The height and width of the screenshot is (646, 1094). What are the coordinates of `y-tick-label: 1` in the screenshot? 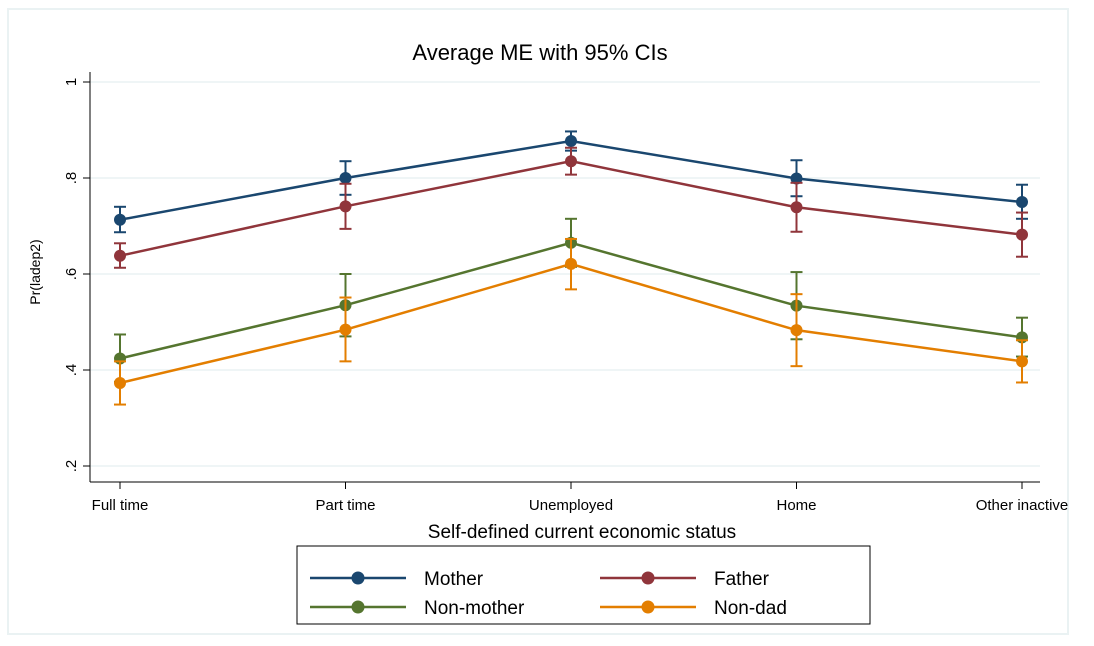 It's located at (71, 82).